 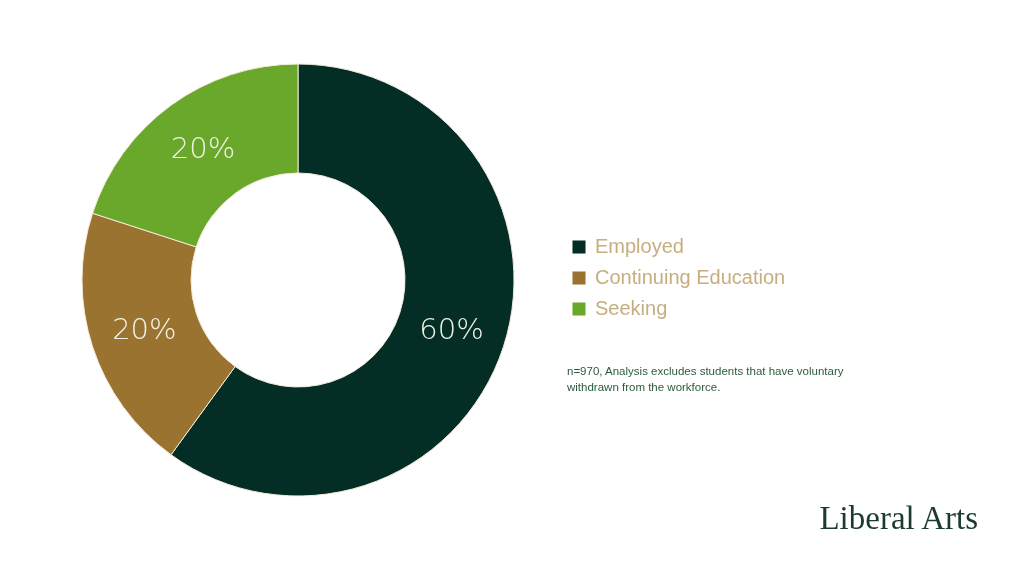 I want to click on text: Liberal Arts, so click(x=898, y=518).